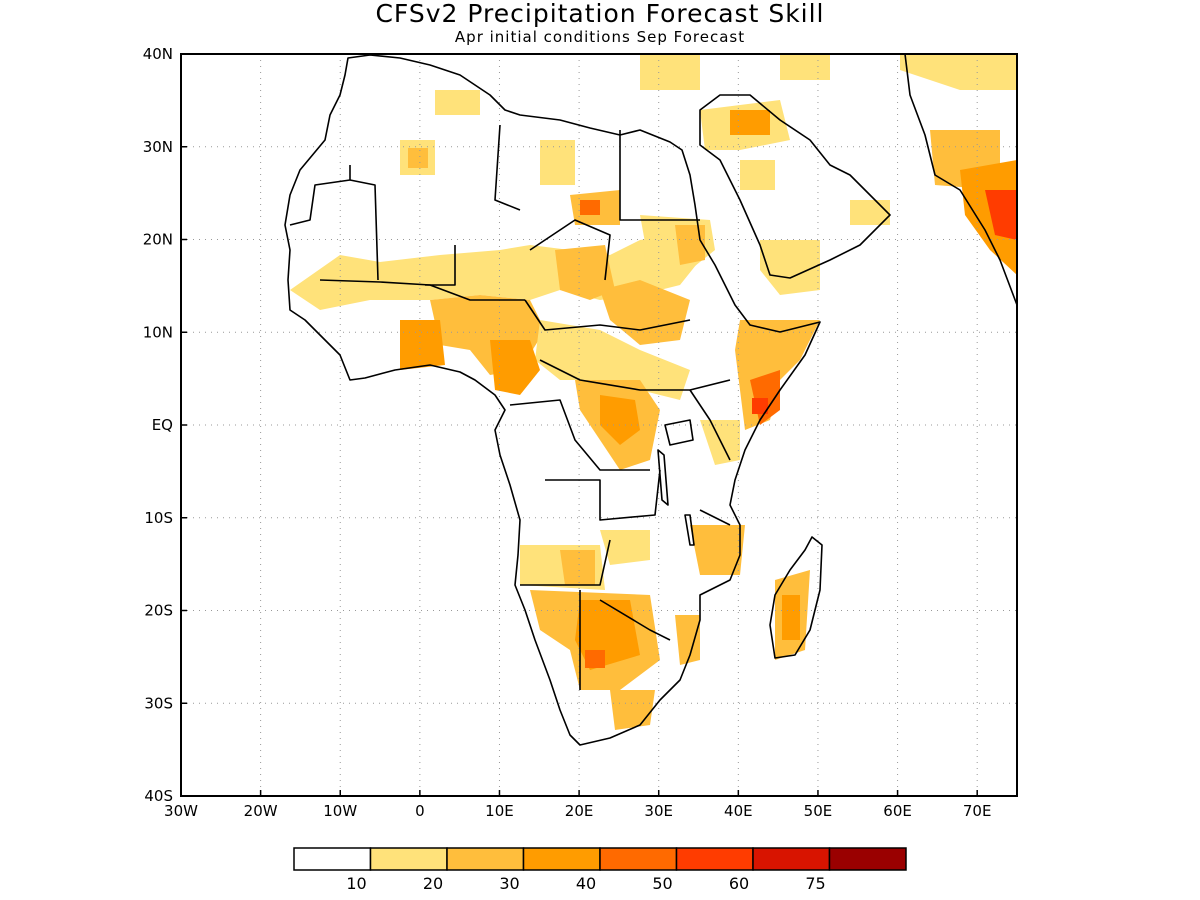  What do you see at coordinates (158, 332) in the screenshot?
I see `lat-tick-label: 10N` at bounding box center [158, 332].